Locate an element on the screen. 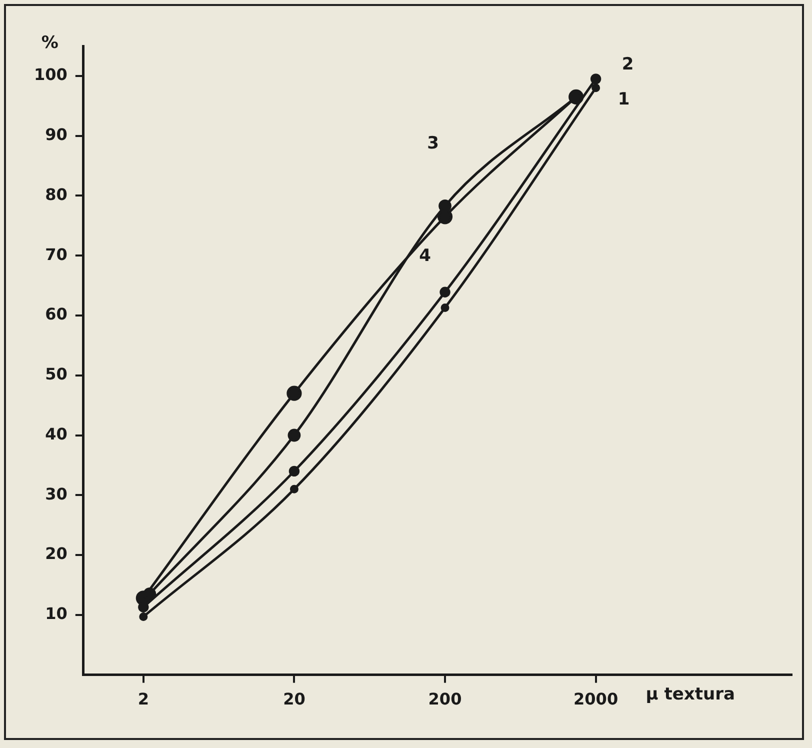 This screenshot has height=748, width=812. x-tick-label: 200 is located at coordinates (445, 699).